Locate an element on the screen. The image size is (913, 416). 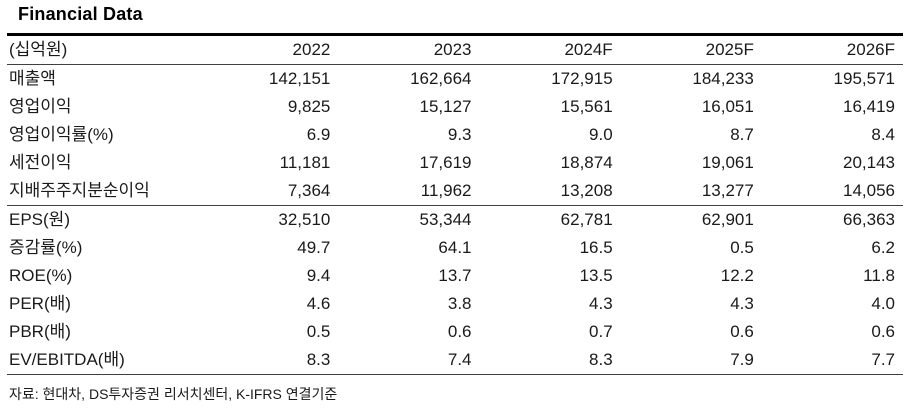
cell-value: 8.7 is located at coordinates (742, 134).